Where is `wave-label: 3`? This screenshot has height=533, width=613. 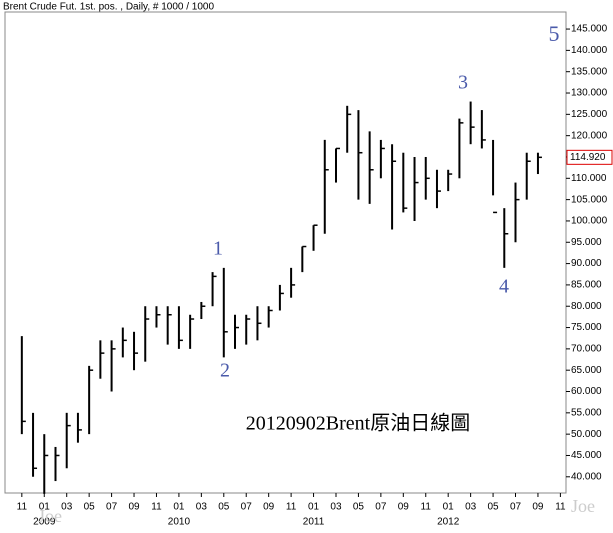
wave-label: 3 is located at coordinates (463, 83).